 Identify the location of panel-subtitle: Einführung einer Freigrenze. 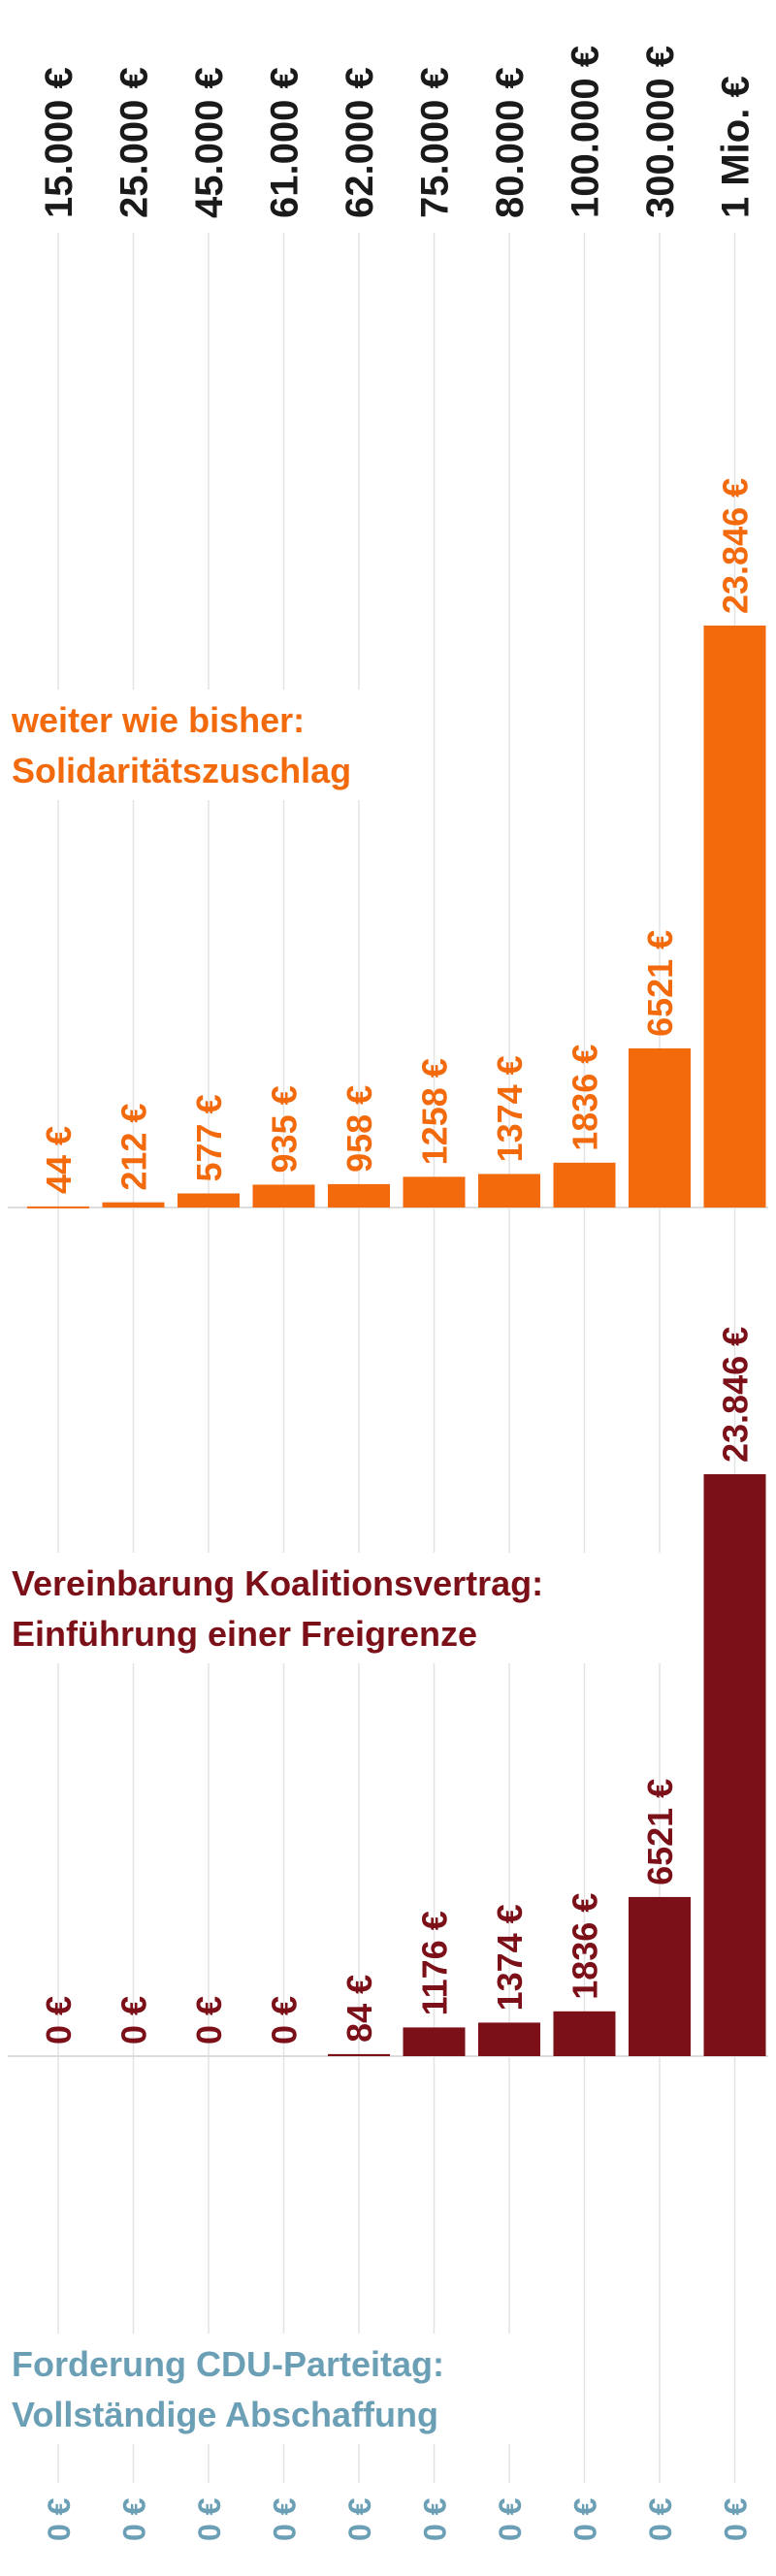
(244, 1634).